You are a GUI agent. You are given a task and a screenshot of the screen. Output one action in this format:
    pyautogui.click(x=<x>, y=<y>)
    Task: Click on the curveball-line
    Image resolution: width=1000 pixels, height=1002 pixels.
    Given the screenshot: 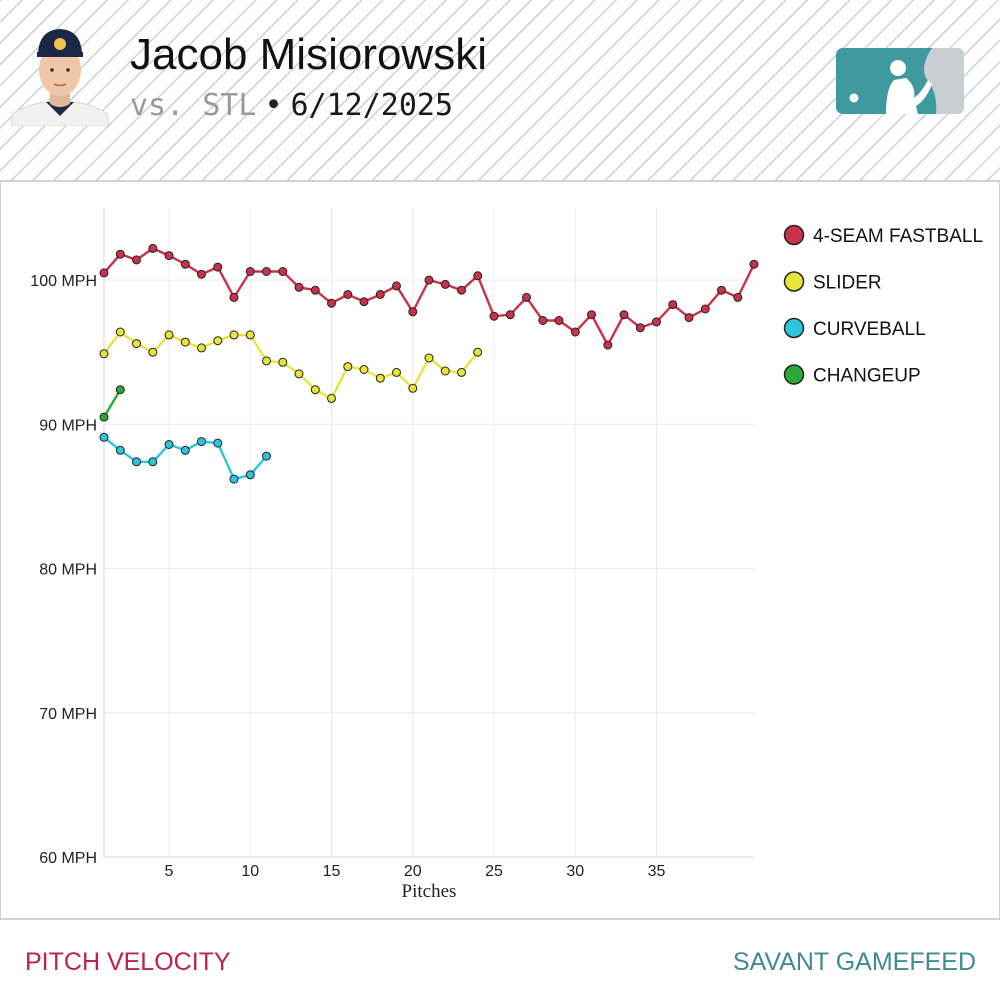 What is the action you would take?
    pyautogui.click(x=185, y=458)
    